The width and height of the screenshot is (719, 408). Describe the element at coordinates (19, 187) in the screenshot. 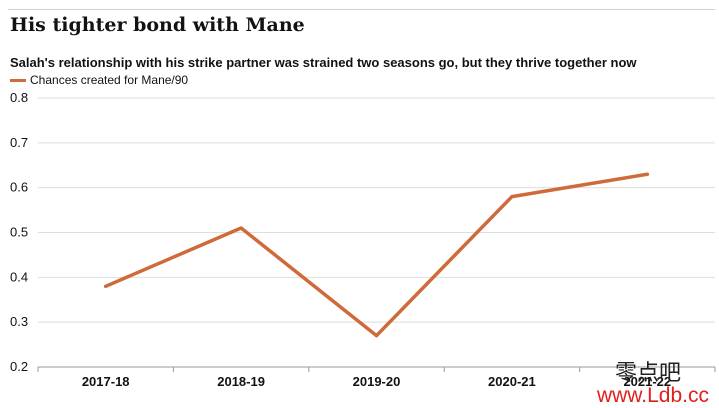

I see `y-tick-label: 0.6` at that location.